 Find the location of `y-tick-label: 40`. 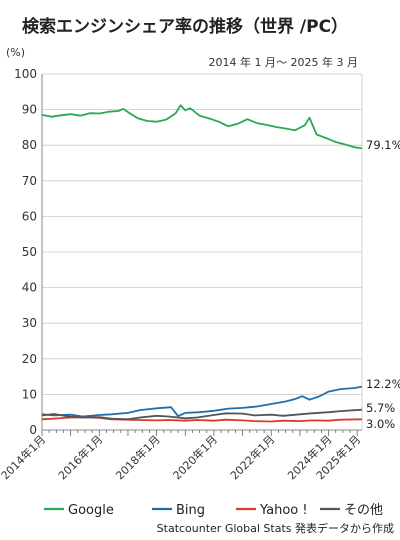

y-tick-label: 40 is located at coordinates (29, 288).